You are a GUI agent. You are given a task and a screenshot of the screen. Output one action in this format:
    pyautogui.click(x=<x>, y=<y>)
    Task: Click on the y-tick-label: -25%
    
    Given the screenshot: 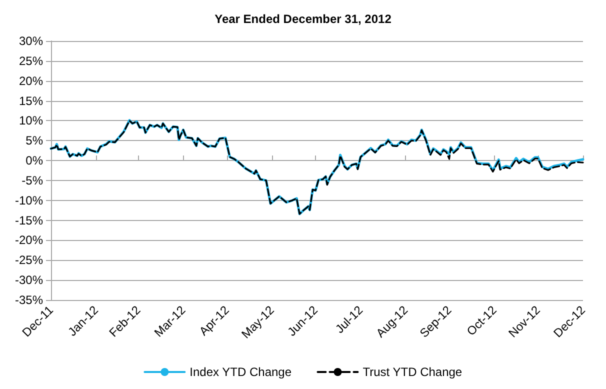 What is the action you would take?
    pyautogui.click(x=29, y=260)
    